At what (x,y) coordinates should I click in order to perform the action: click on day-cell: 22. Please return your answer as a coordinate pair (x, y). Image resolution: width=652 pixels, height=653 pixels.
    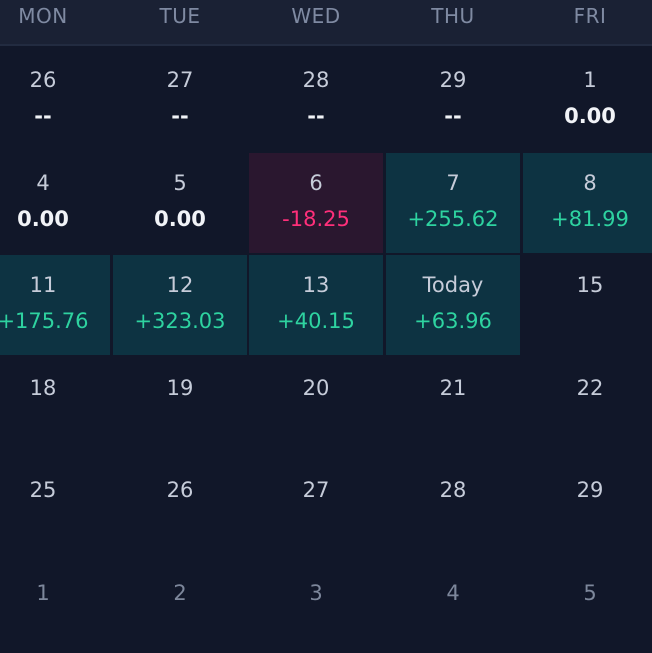
    Looking at the image, I should click on (587, 408).